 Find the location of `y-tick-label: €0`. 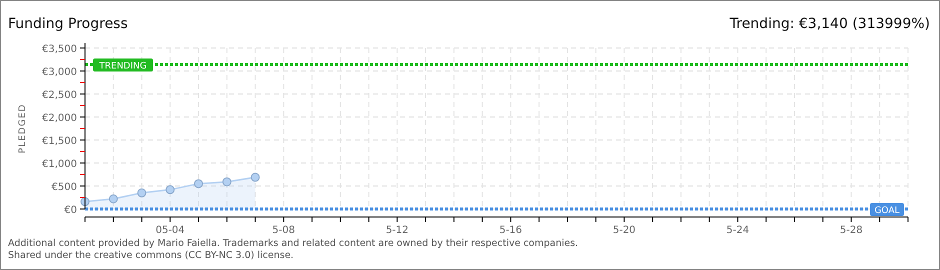

y-tick-label: €0 is located at coordinates (70, 210).